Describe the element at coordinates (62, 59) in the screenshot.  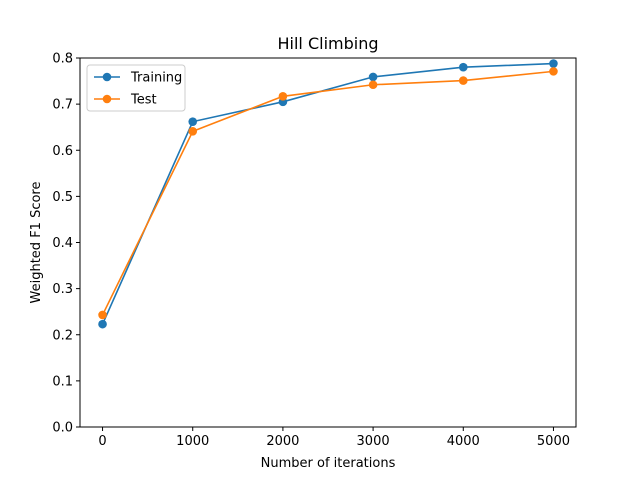
I see `y-tick-label: 0.8` at that location.